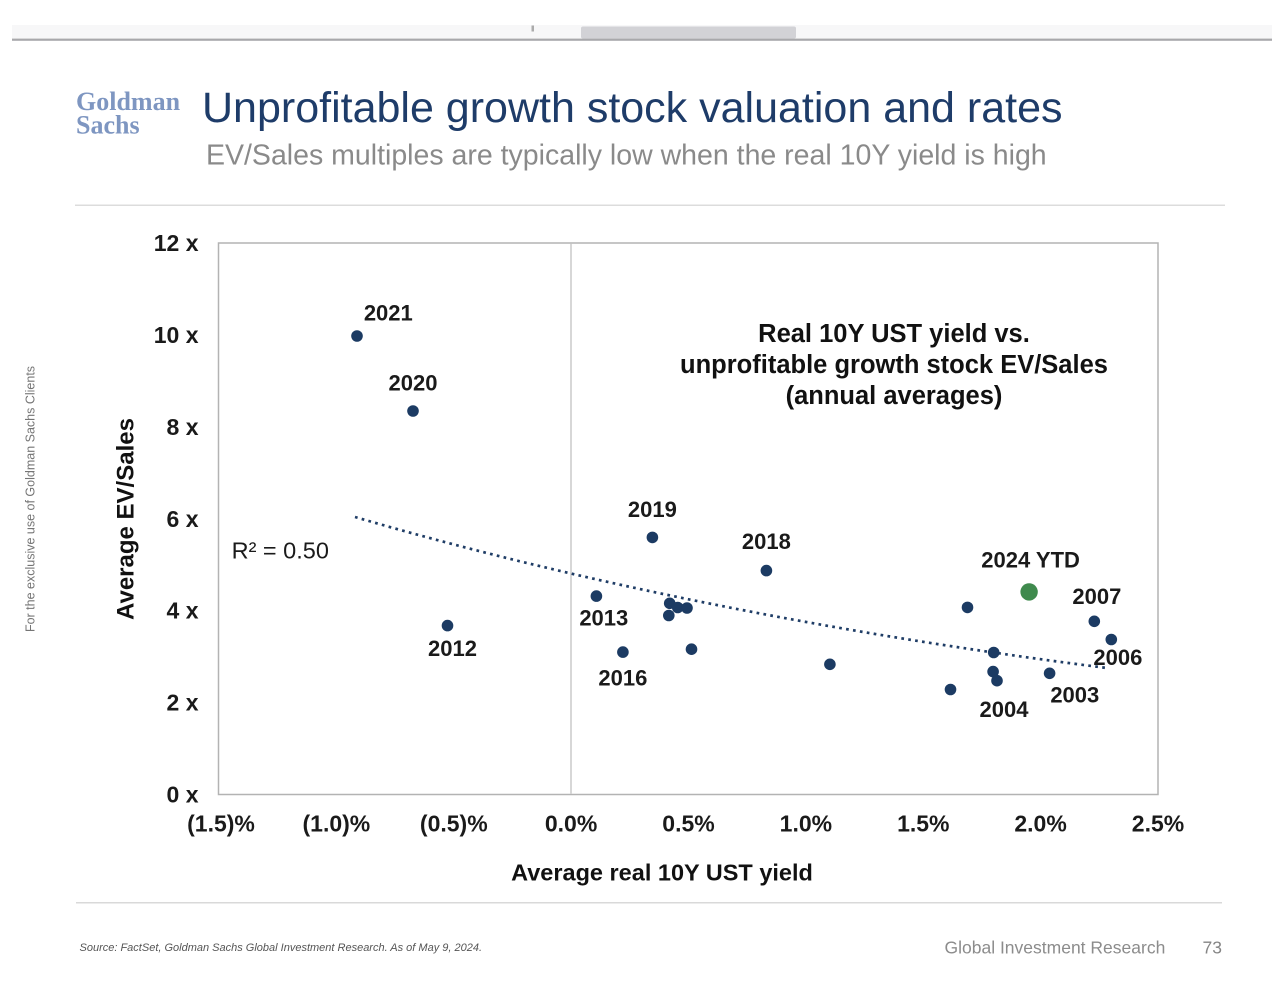 This screenshot has height=994, width=1280. What do you see at coordinates (766, 541) in the screenshot?
I see `svg-text: 2018` at bounding box center [766, 541].